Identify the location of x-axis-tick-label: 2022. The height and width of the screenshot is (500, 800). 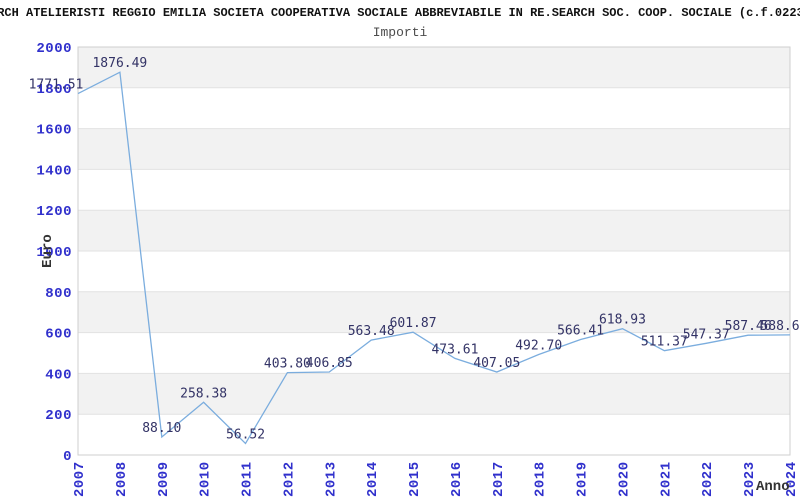
(708, 479).